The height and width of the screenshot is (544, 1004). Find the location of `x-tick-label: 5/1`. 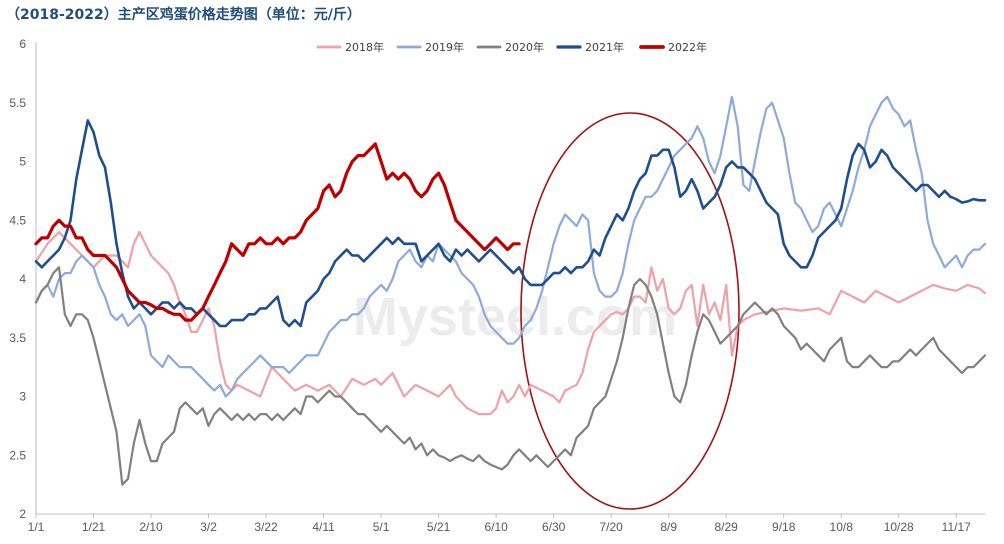

x-tick-label: 5/1 is located at coordinates (381, 527).